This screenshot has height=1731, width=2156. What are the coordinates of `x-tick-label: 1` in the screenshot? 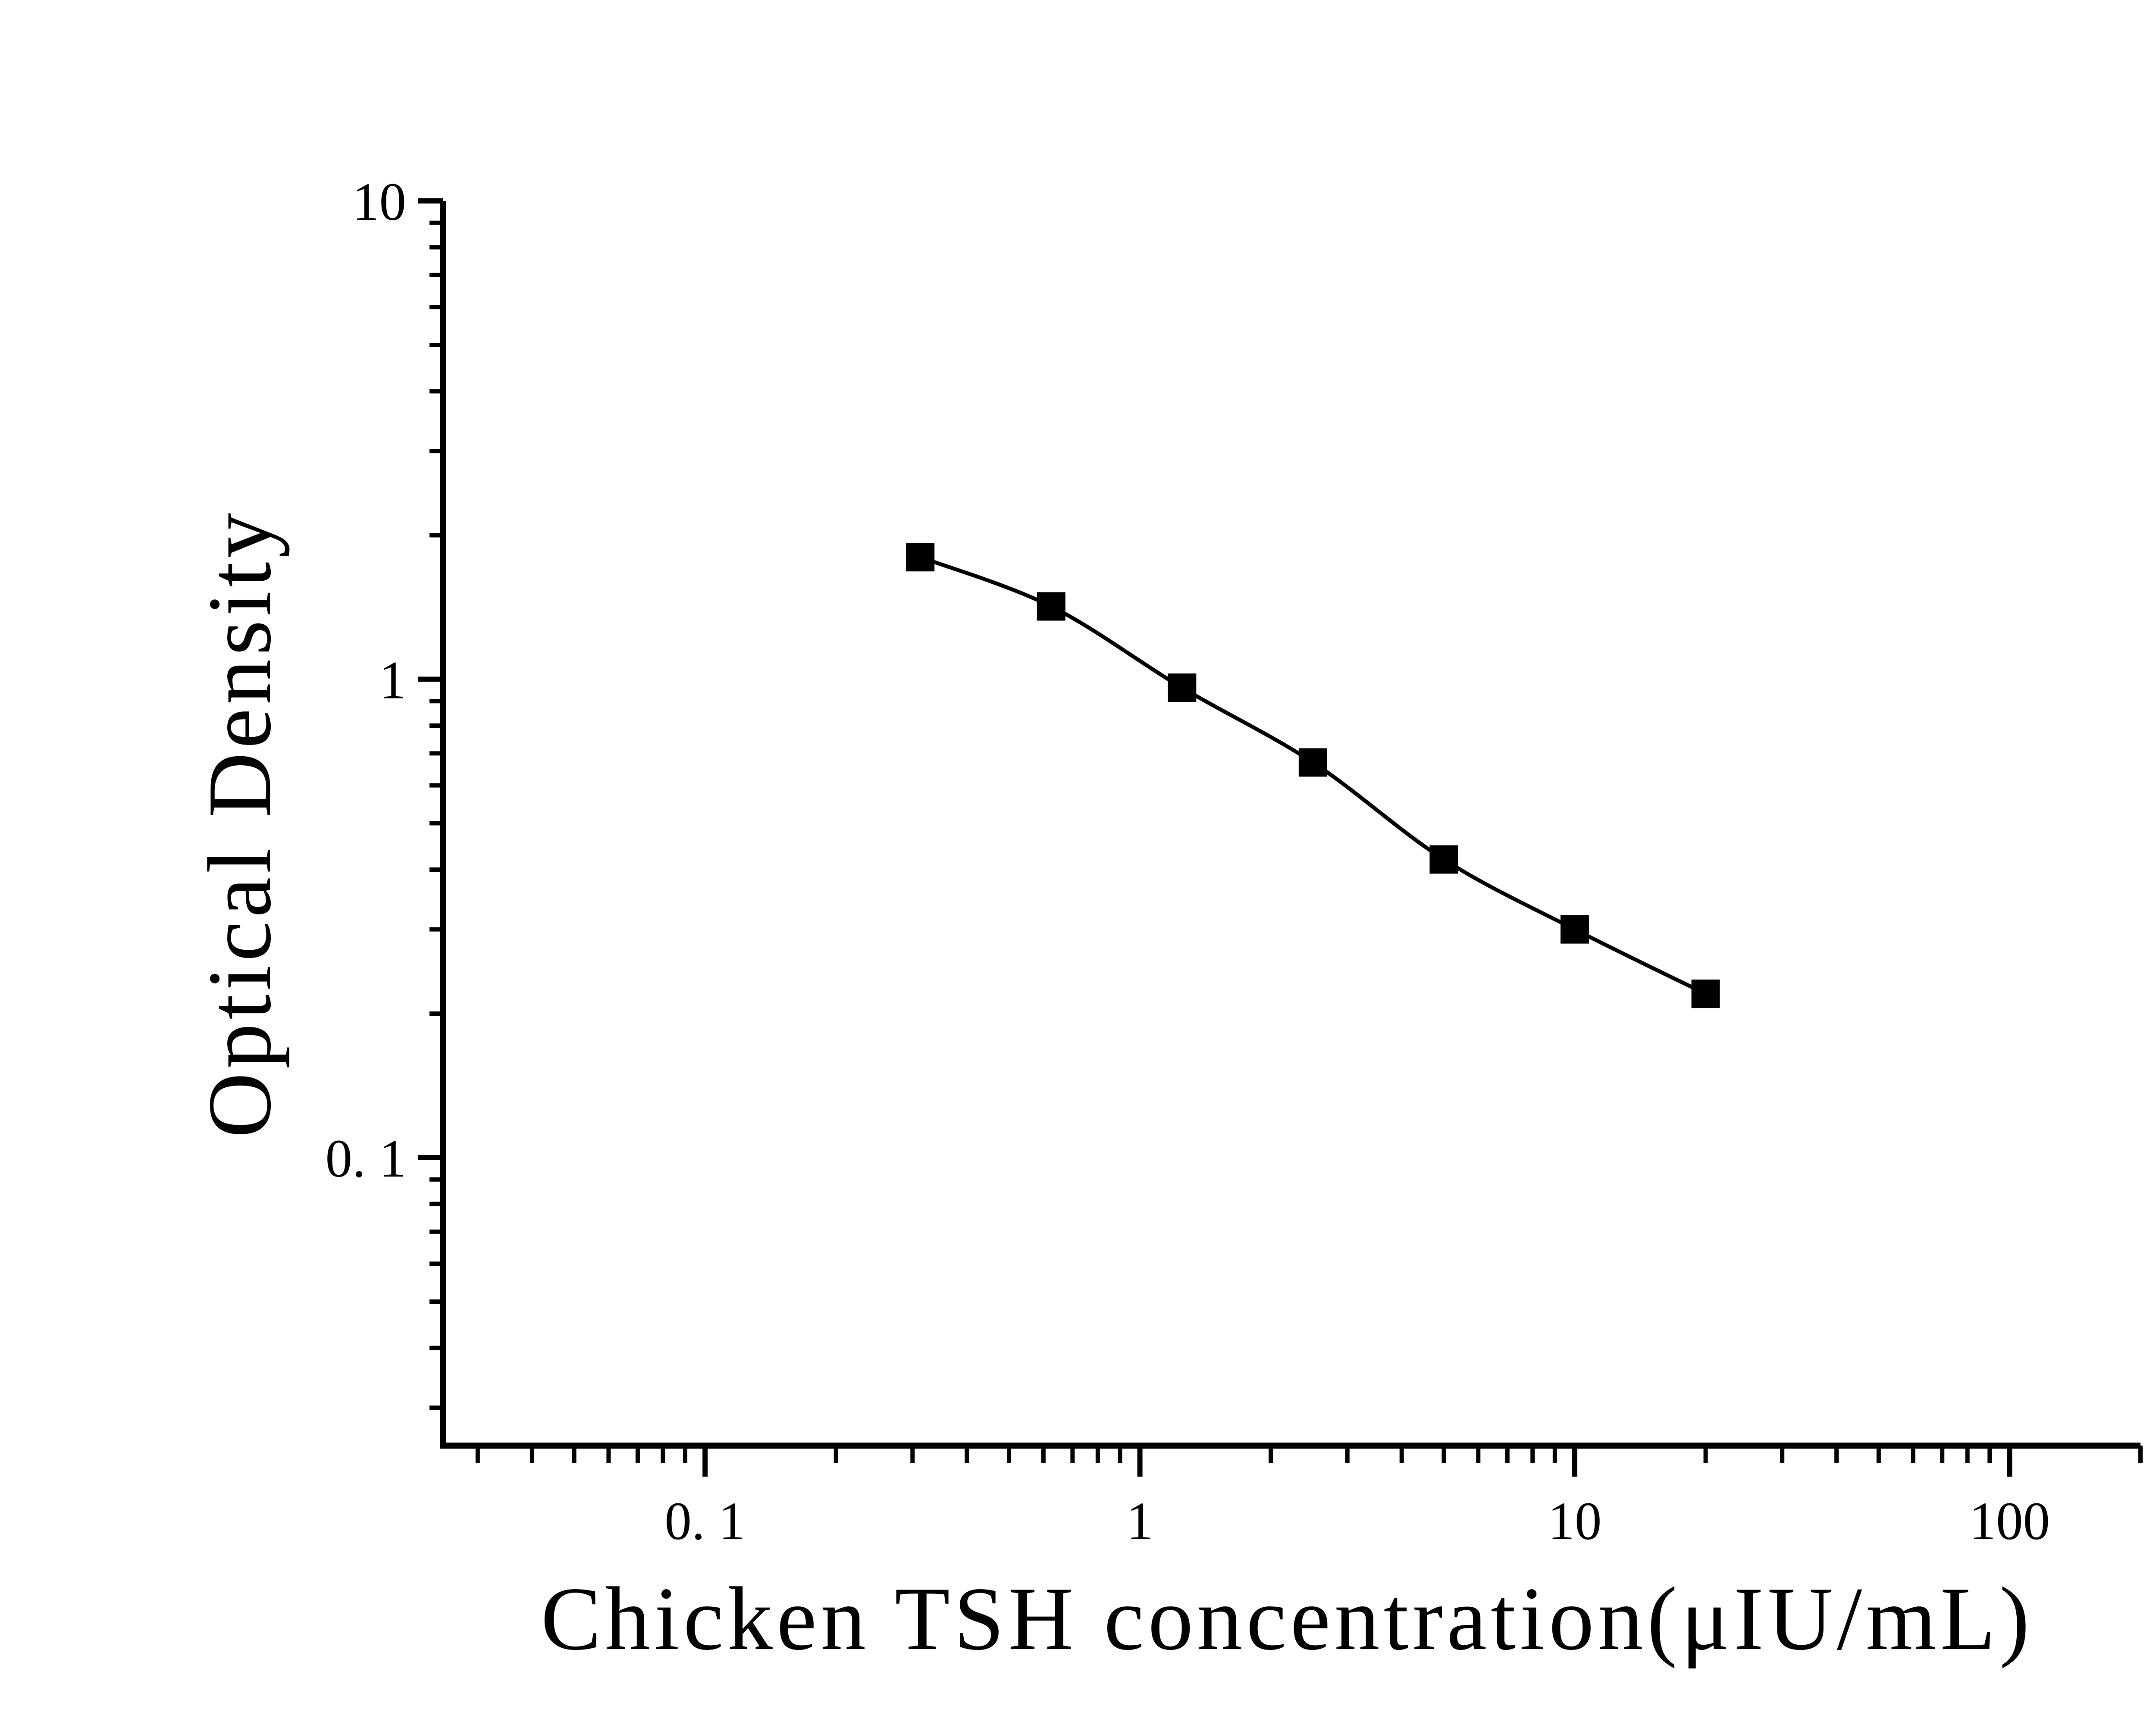 It's located at (1139, 1521).